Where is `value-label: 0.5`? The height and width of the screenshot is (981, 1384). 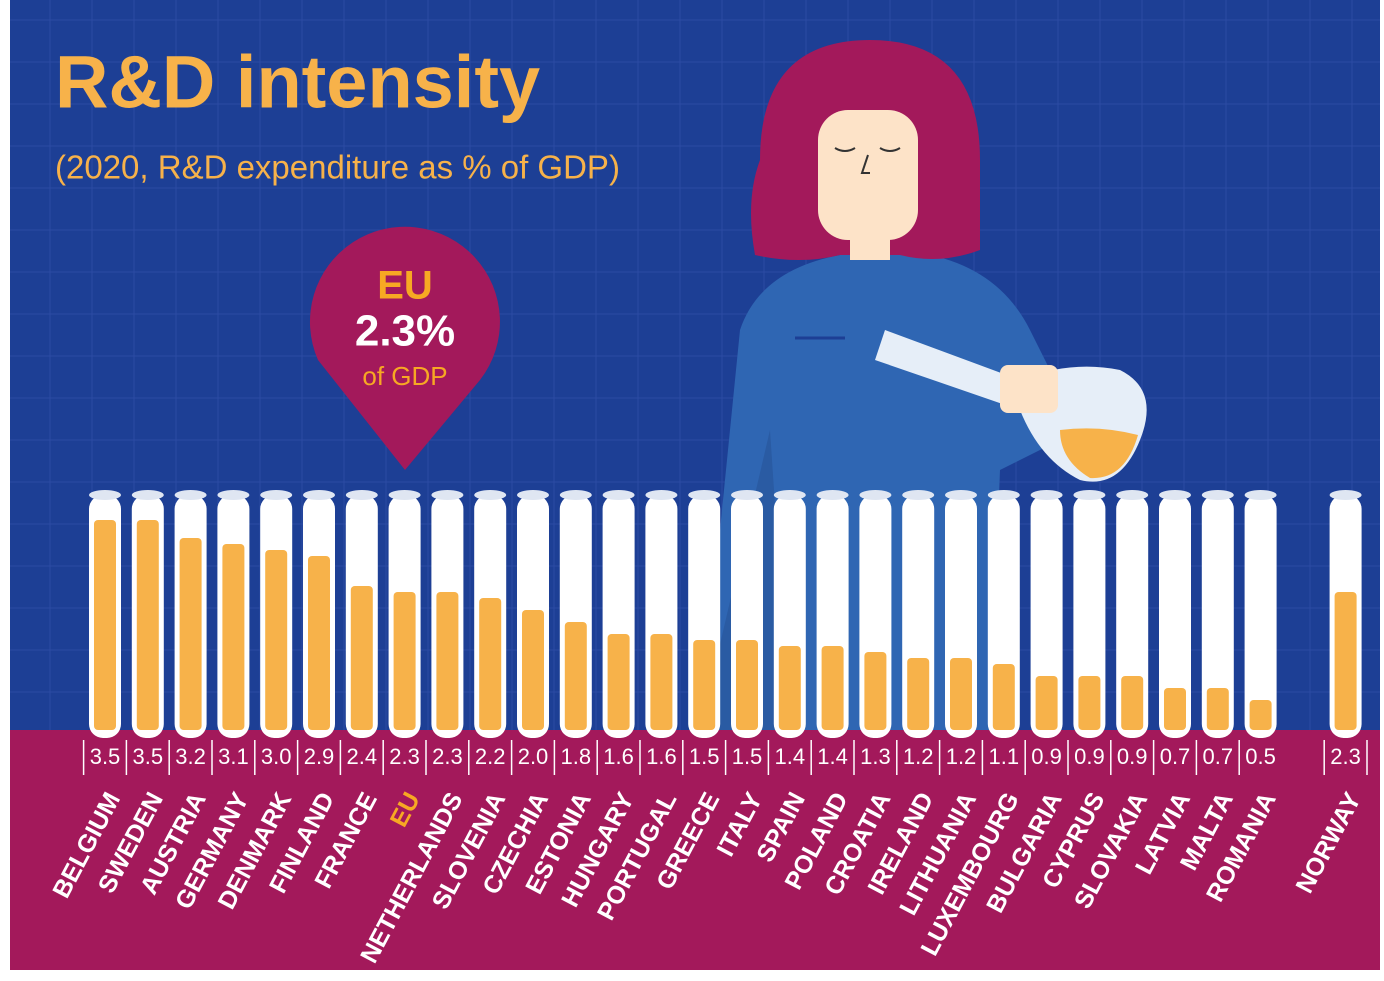
value-label: 0.5 is located at coordinates (1260, 756).